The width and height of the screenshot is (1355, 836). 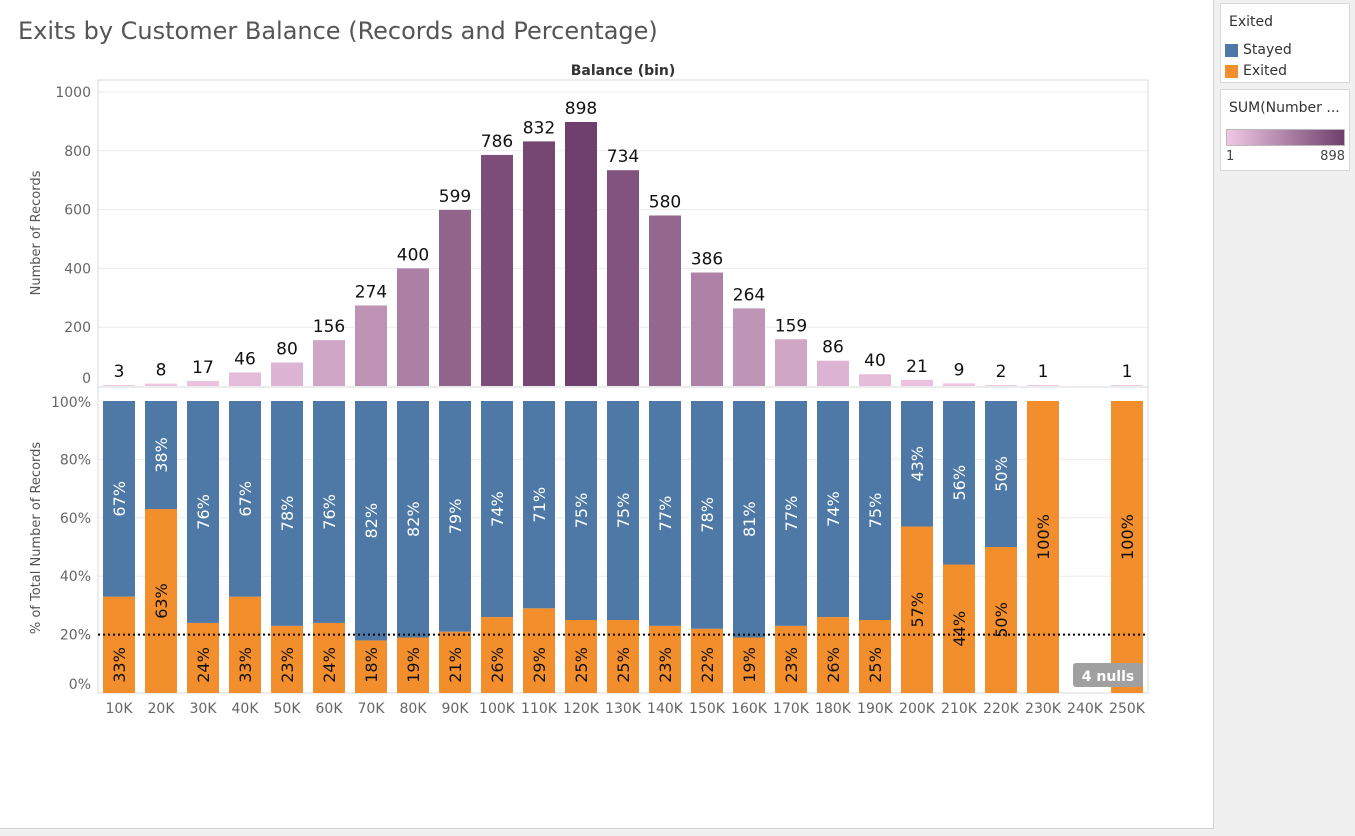 What do you see at coordinates (455, 665) in the screenshot?
I see `exited-pct-label: 21%` at bounding box center [455, 665].